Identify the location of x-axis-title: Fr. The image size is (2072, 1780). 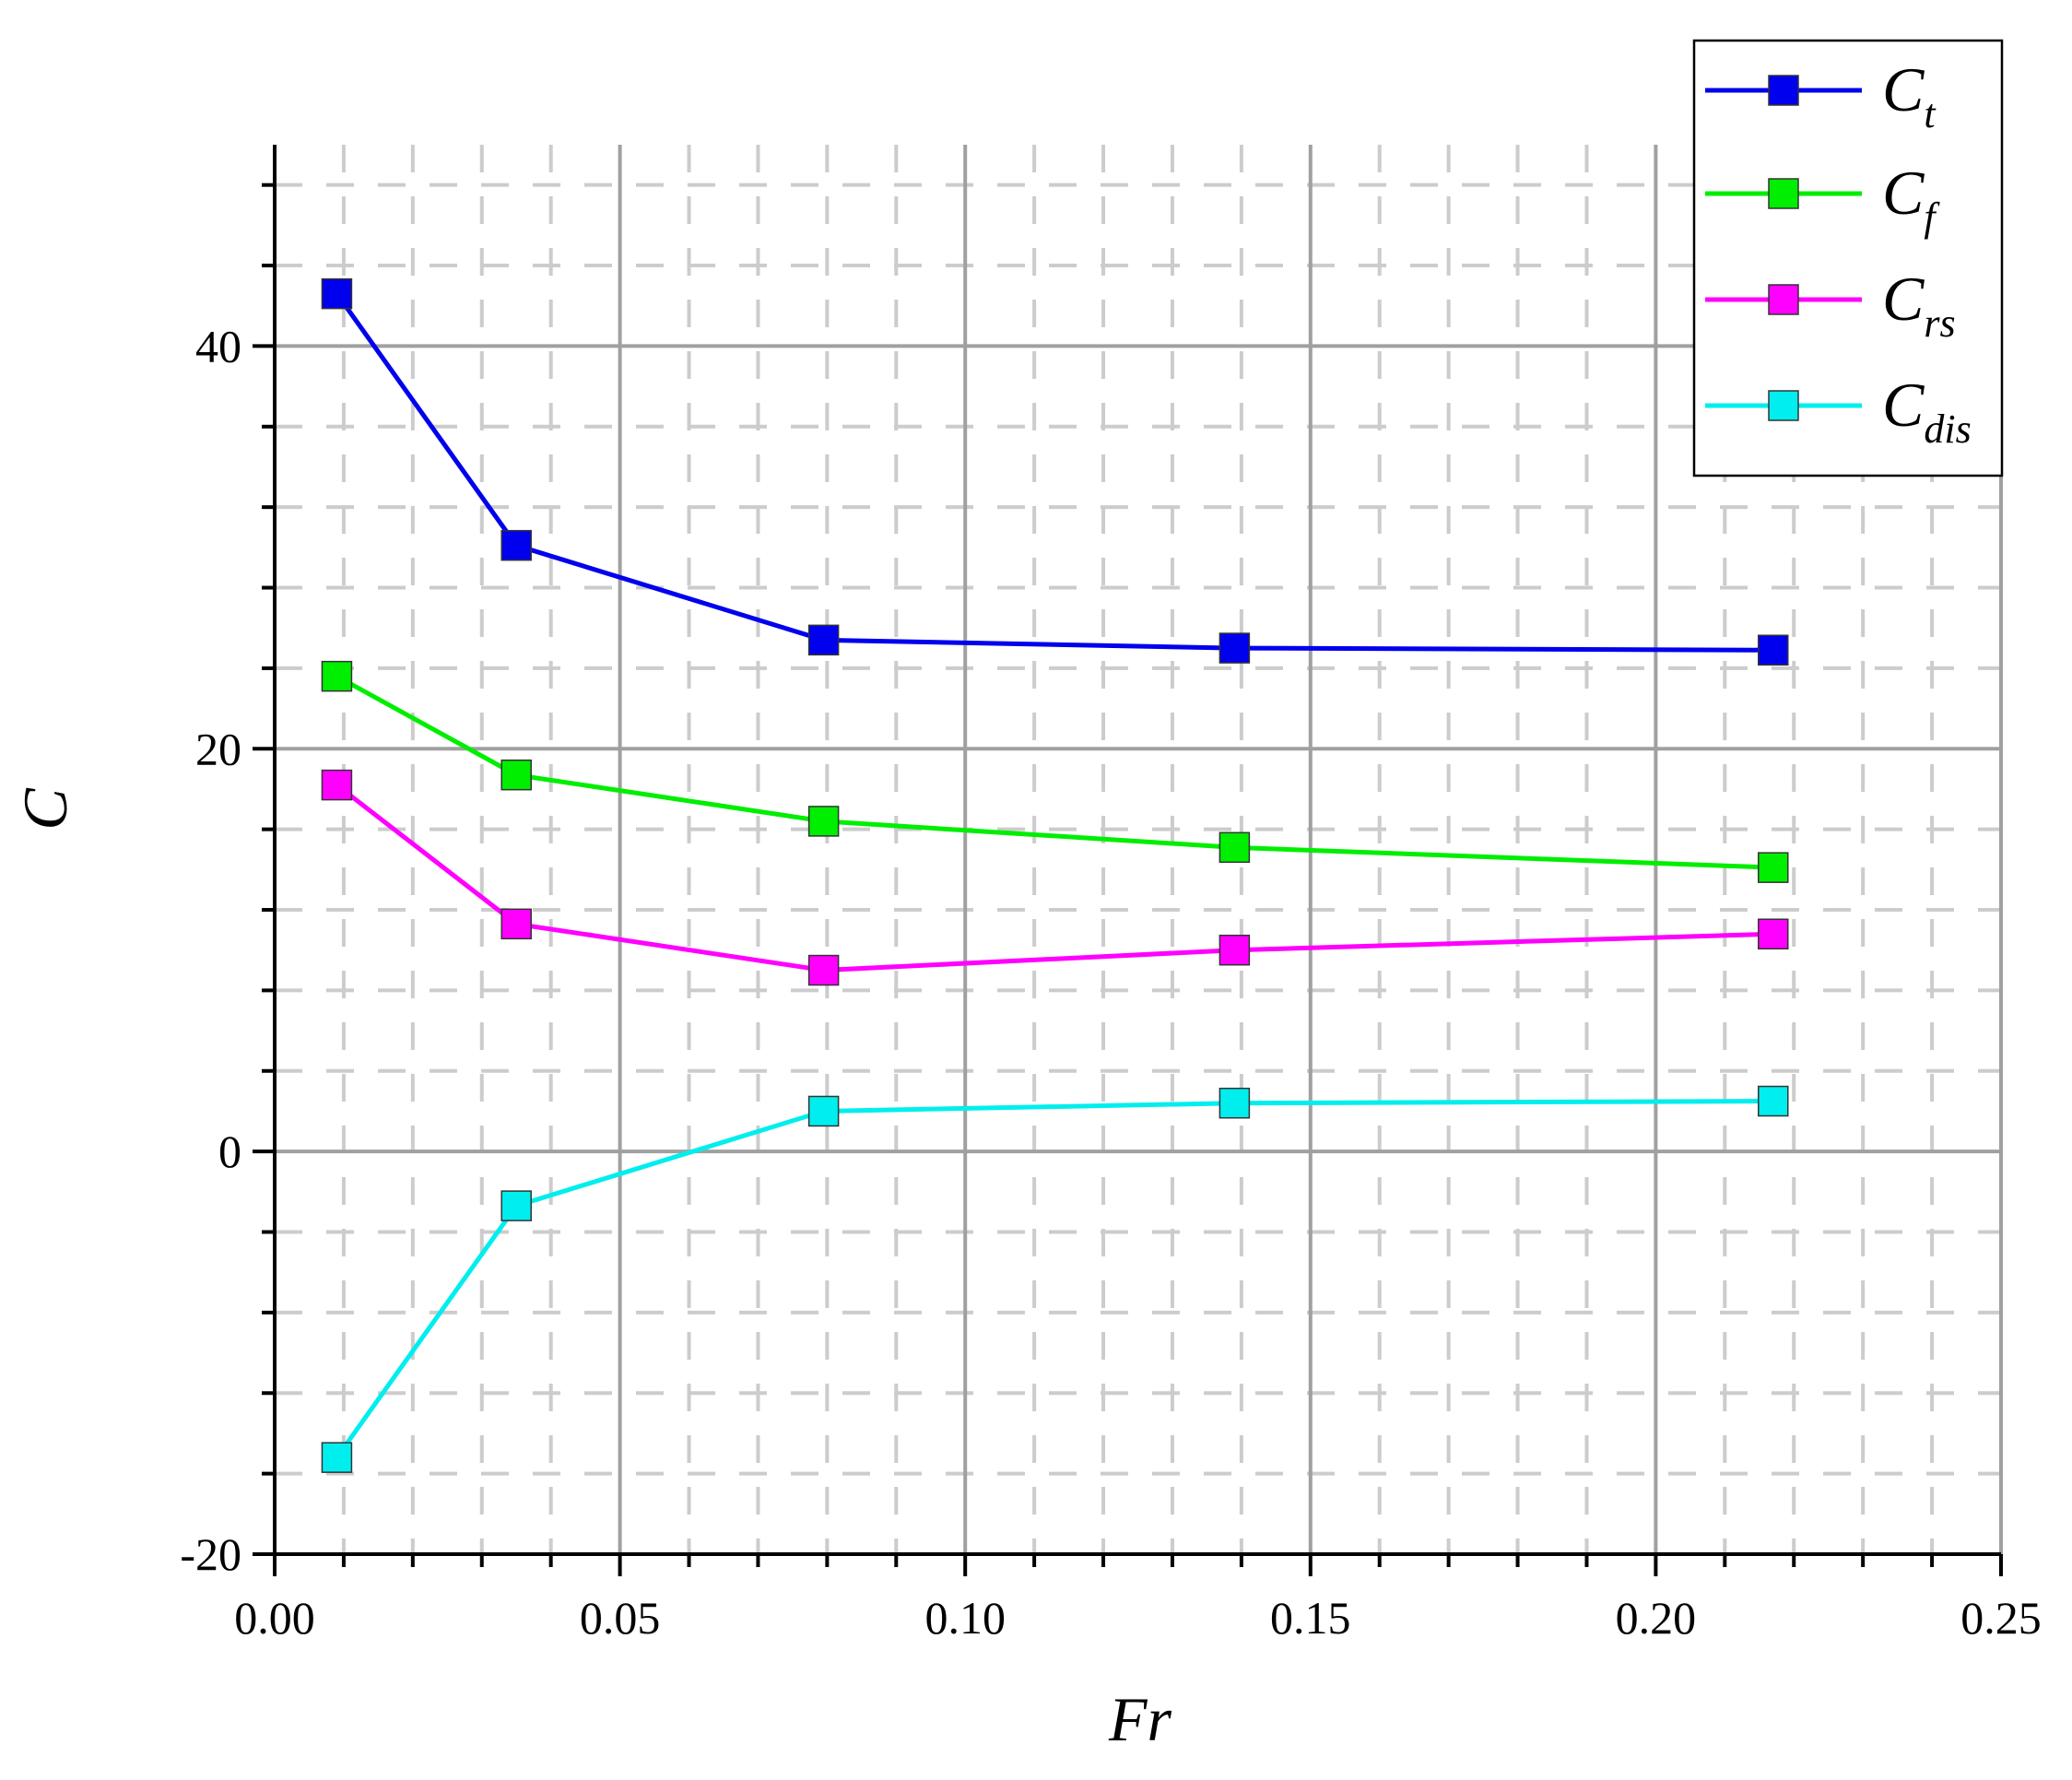
(1140, 1719).